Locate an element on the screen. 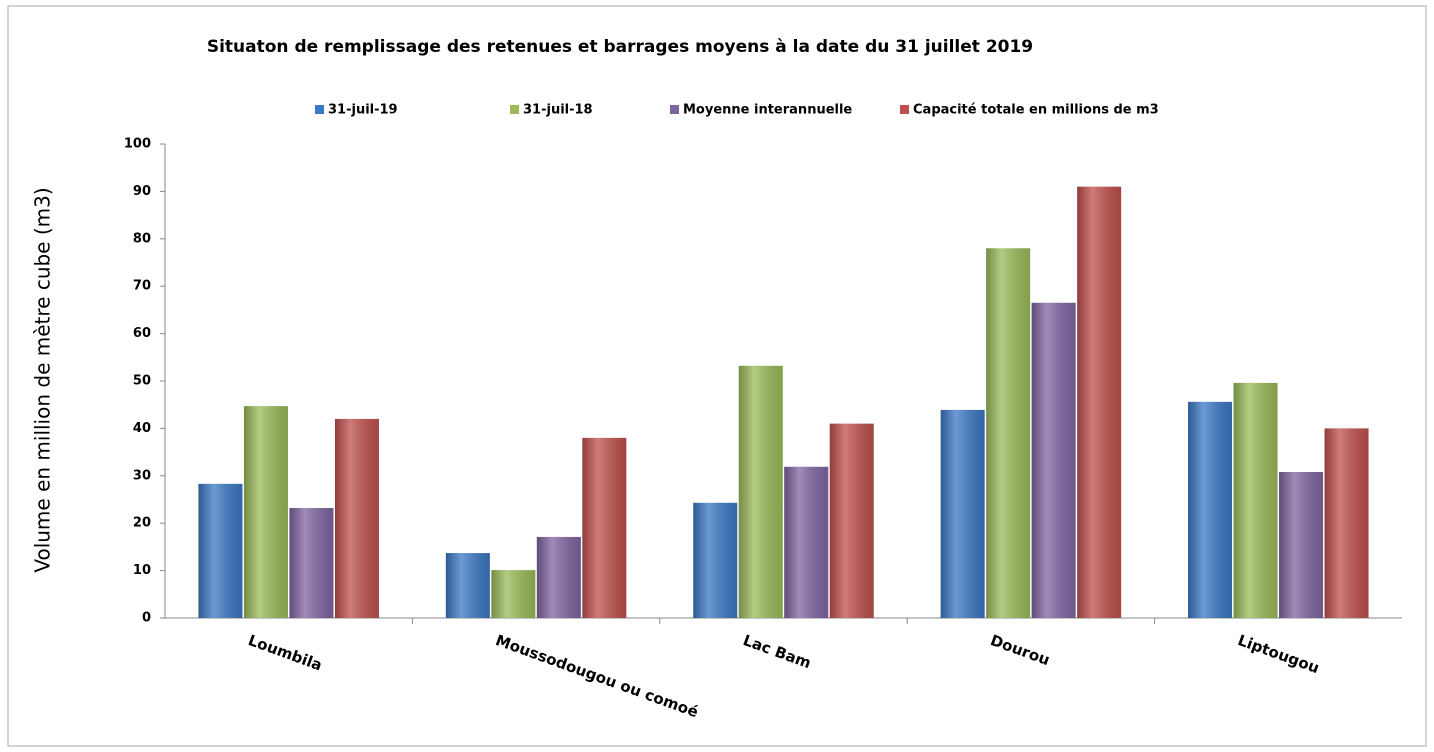 The image size is (1434, 752). x-tick-label: Moussodougou ou comoé is located at coordinates (596, 676).